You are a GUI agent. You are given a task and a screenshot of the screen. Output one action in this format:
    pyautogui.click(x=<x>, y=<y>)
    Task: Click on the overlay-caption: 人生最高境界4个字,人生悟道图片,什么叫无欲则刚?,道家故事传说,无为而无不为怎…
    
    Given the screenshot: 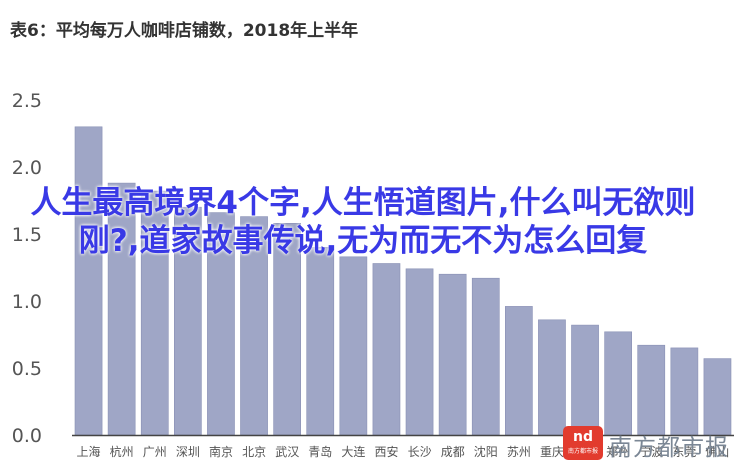 What is the action you would take?
    pyautogui.click(x=363, y=222)
    